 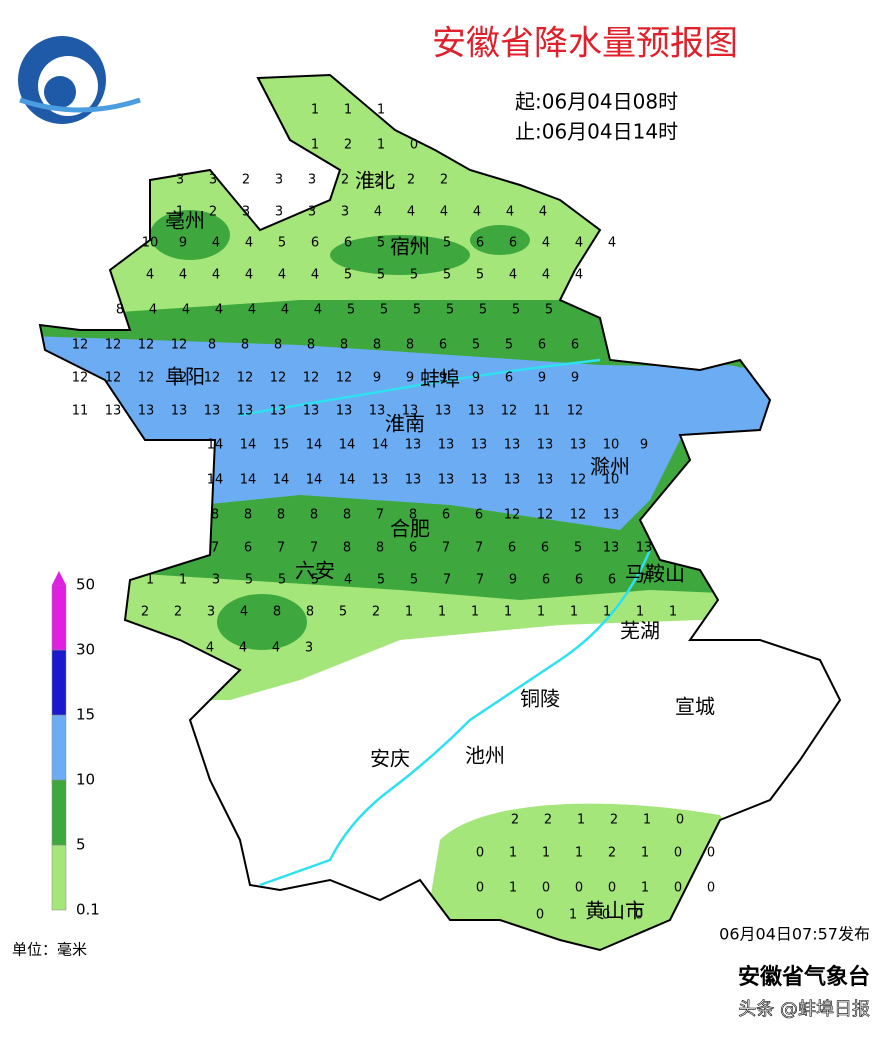 I want to click on city-label: 阜阳, so click(x=185, y=377).